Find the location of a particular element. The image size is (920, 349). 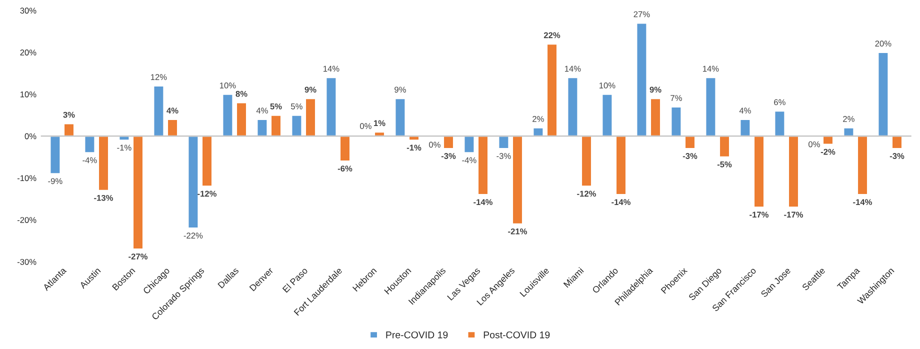

data-label: 22% is located at coordinates (552, 35).